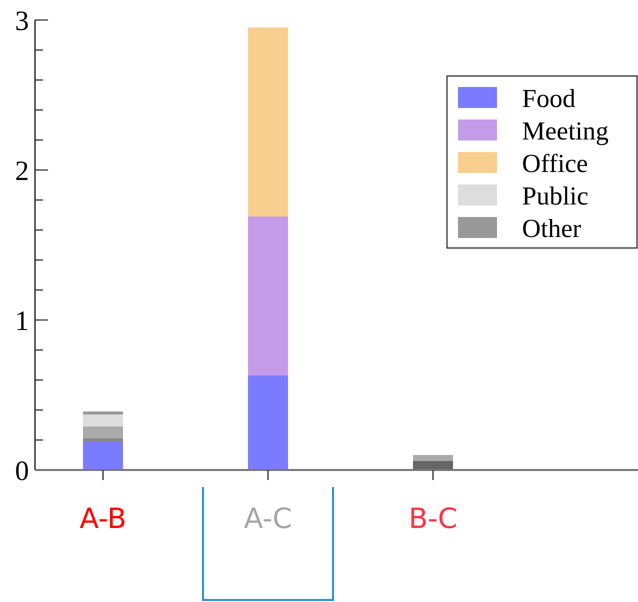 Image resolution: width=638 pixels, height=602 pixels. Describe the element at coordinates (549, 99) in the screenshot. I see `legend-label: Food` at that location.